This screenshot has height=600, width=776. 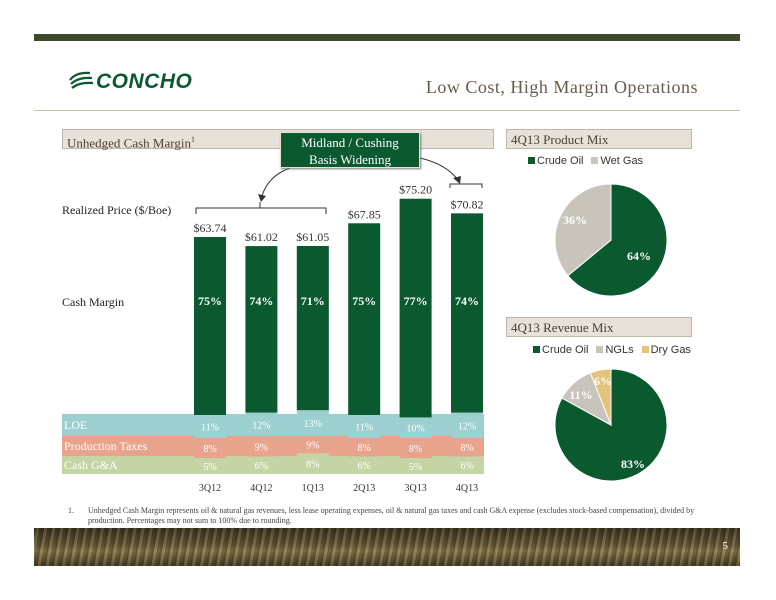 What do you see at coordinates (106, 446) in the screenshot?
I see `production-taxes-label: Production Taxes` at bounding box center [106, 446].